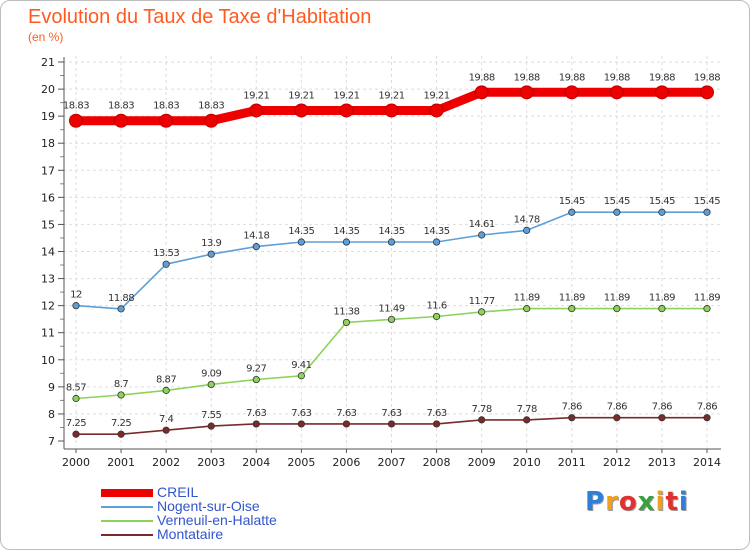  What do you see at coordinates (256, 236) in the screenshot?
I see `data-label: 14.18` at bounding box center [256, 236].